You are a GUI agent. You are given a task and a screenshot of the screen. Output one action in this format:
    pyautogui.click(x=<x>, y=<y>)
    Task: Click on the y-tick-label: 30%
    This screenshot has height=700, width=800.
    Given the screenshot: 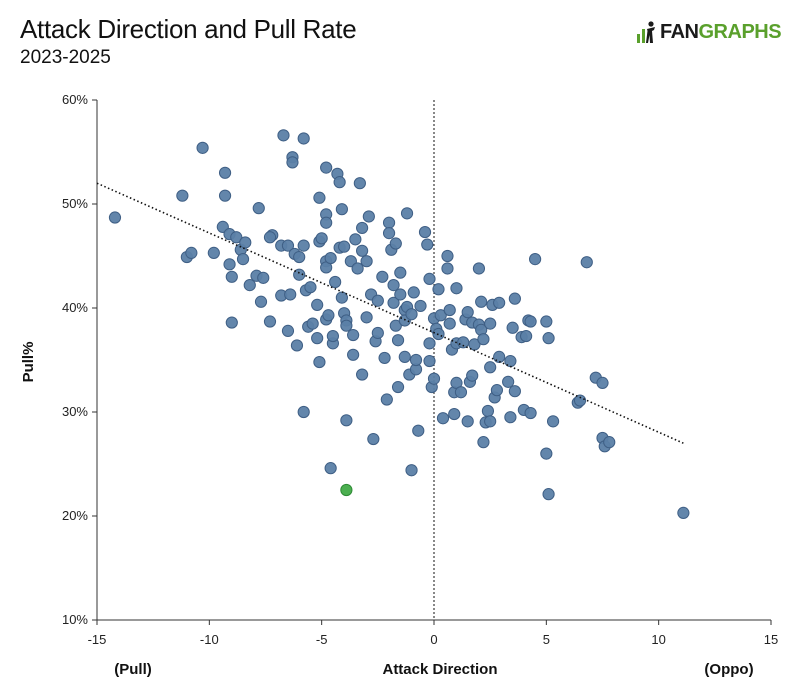 What is the action you would take?
    pyautogui.click(x=75, y=411)
    